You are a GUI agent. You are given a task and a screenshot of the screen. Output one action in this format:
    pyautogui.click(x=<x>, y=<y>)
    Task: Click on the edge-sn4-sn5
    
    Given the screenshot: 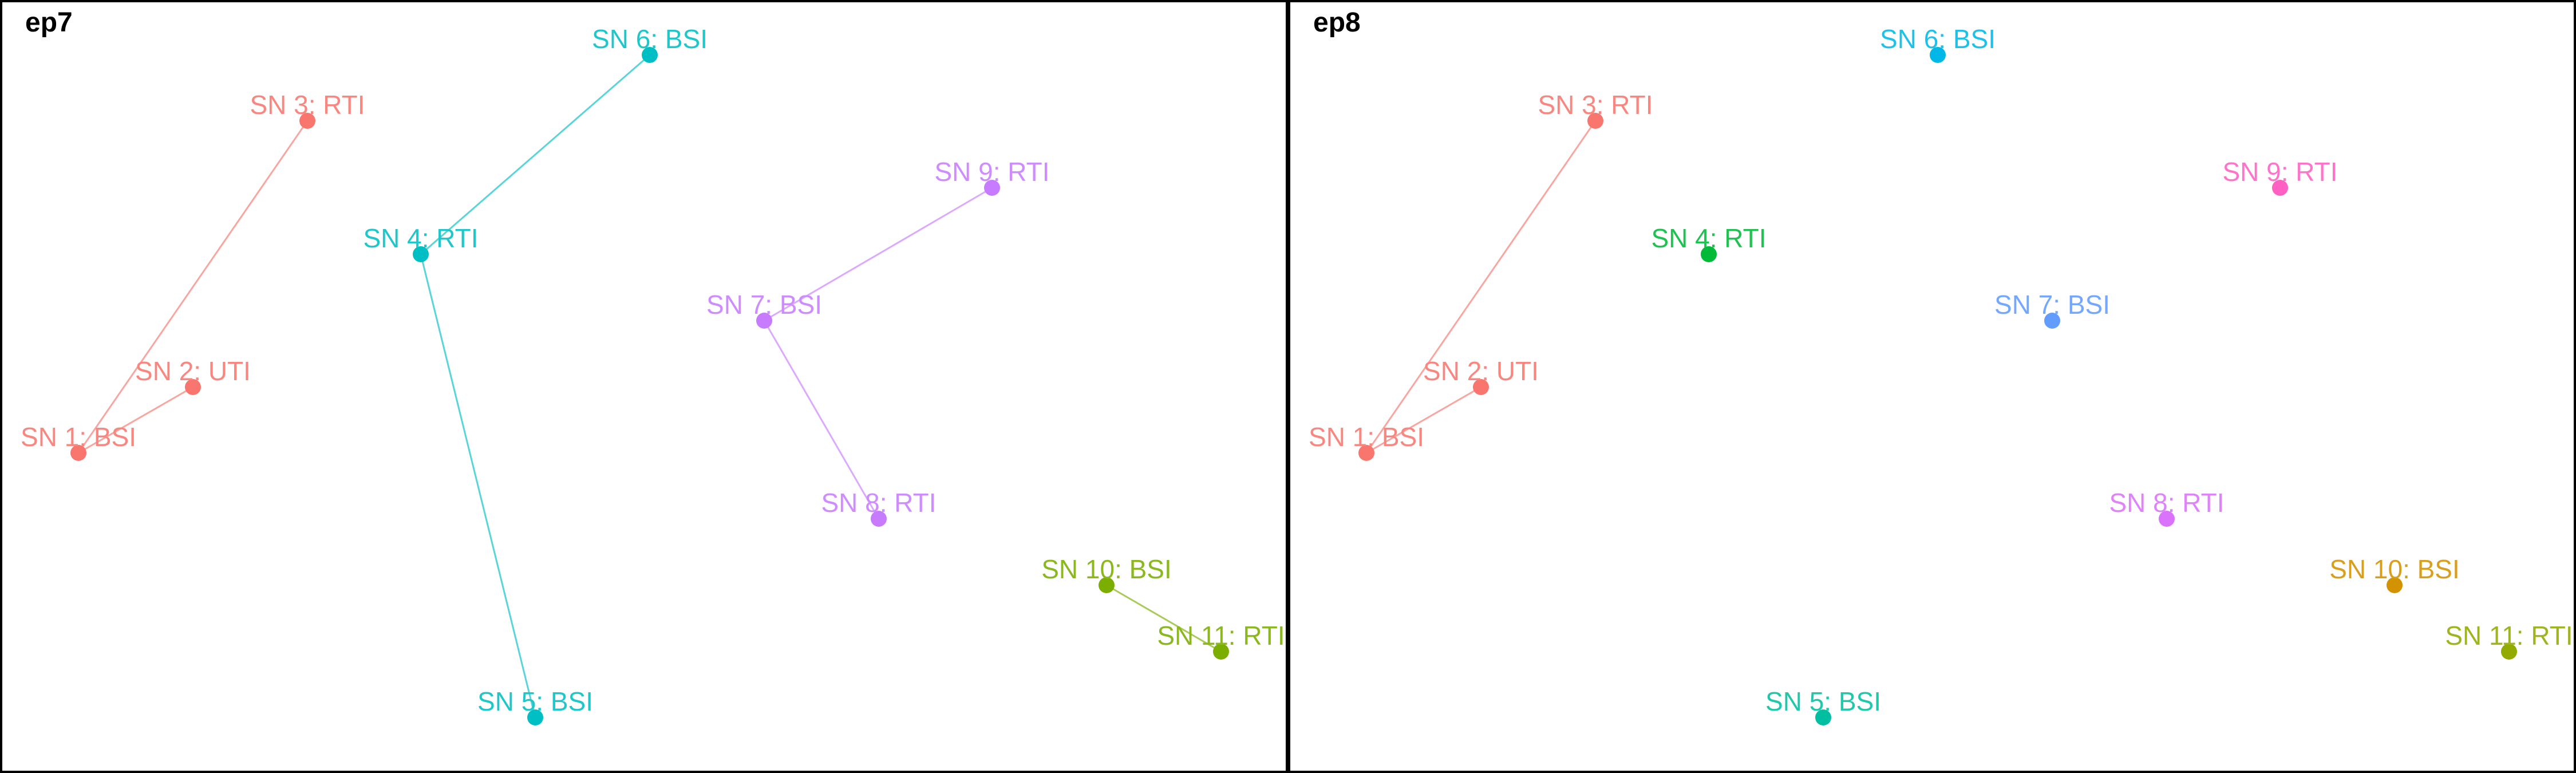 What is the action you would take?
    pyautogui.click(x=478, y=486)
    